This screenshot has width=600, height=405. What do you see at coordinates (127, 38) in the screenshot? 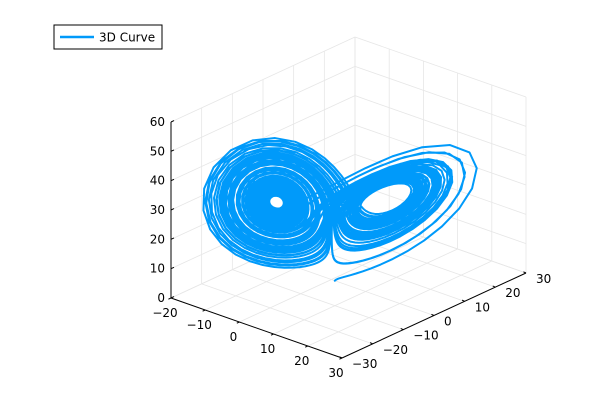
I see `legend-label: 3D Curve` at bounding box center [127, 38].